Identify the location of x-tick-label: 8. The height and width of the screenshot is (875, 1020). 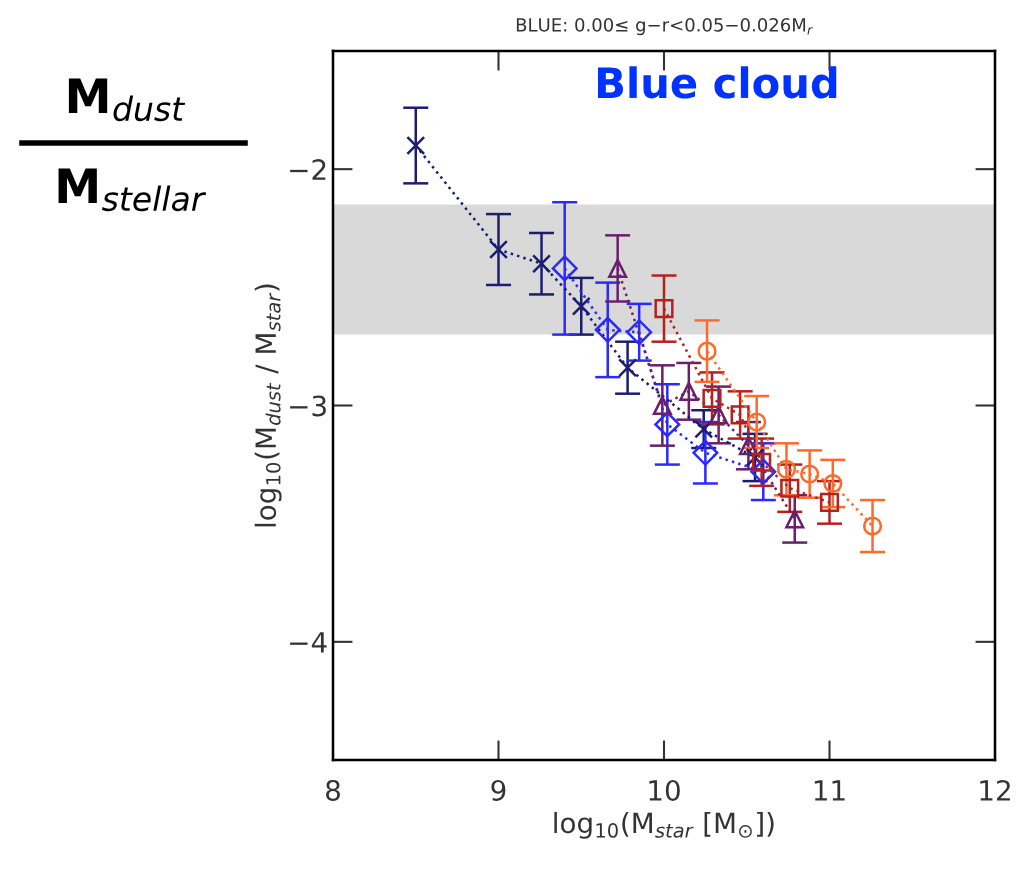
(333, 790).